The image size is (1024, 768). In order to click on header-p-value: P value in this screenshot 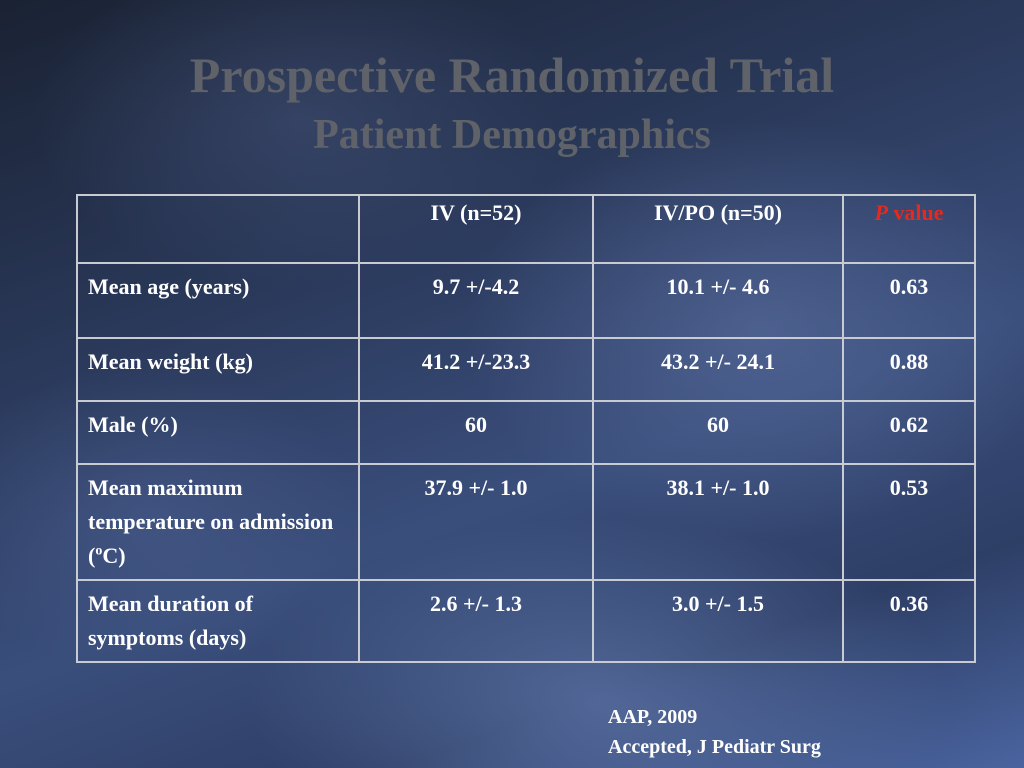, I will do `click(909, 229)`.